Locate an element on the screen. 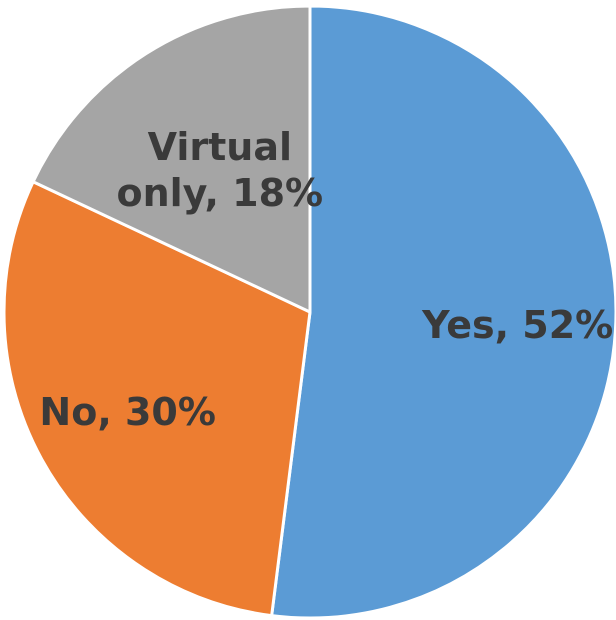 Image resolution: width=616 pixels, height=620 pixels. data-label-virtual-only: Virtual only, 18% is located at coordinates (219, 170).